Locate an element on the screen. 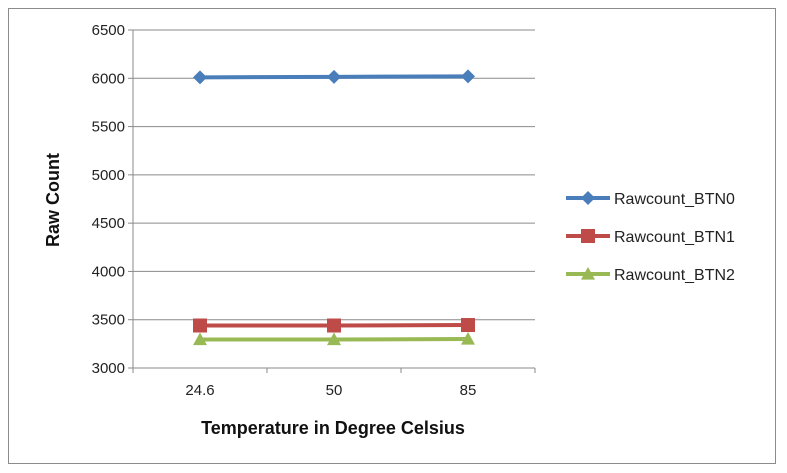 This screenshot has width=787, height=473. legend-label: Rawcount_BTN2 is located at coordinates (674, 275).